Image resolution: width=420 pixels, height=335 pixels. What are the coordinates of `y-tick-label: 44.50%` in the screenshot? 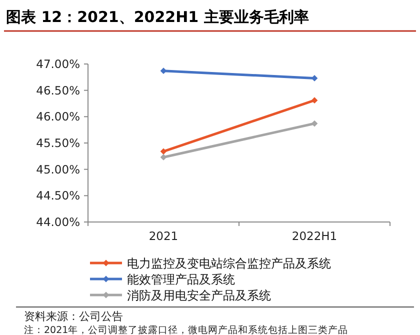 It's located at (58, 195).